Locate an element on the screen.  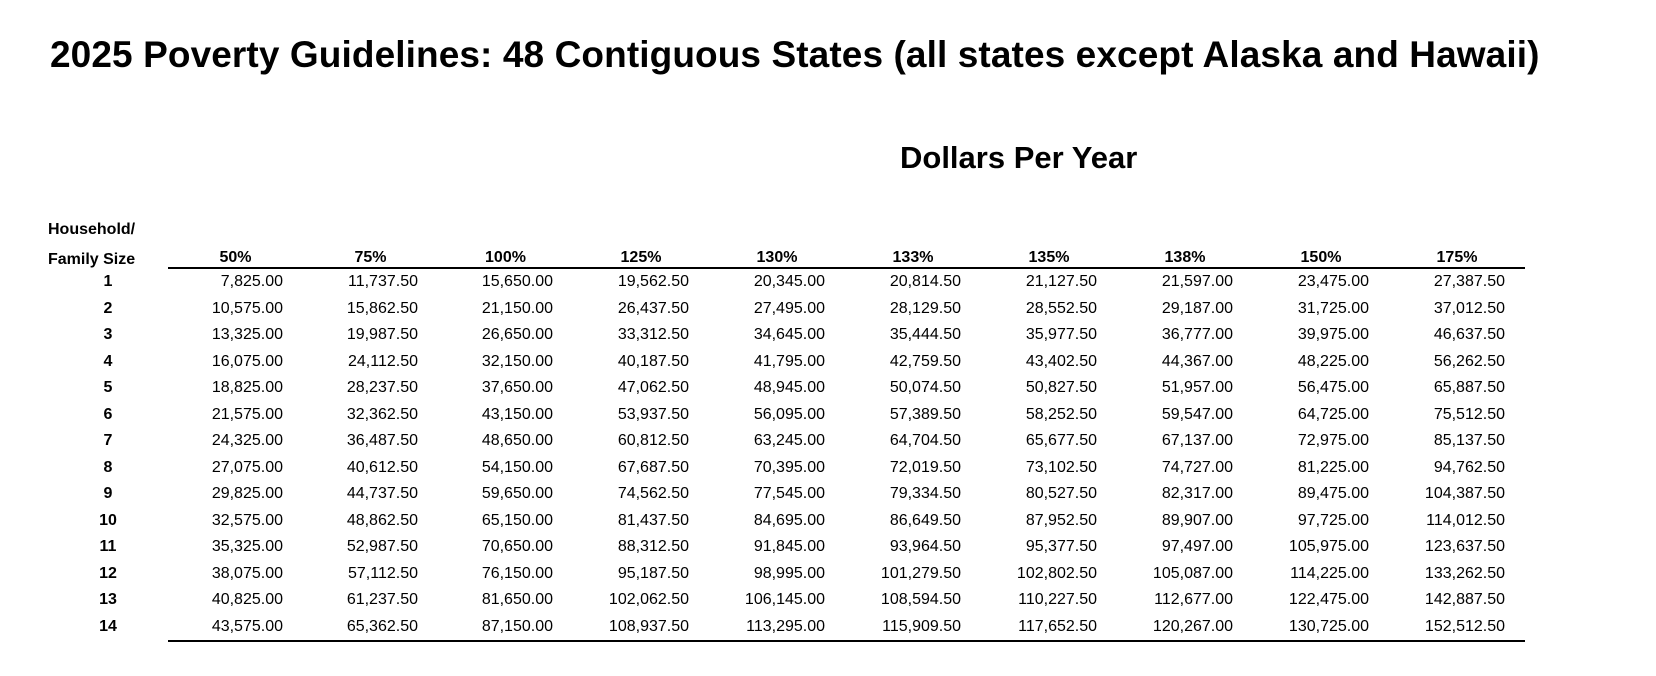
family-size-cell: 11 is located at coordinates (108, 547).